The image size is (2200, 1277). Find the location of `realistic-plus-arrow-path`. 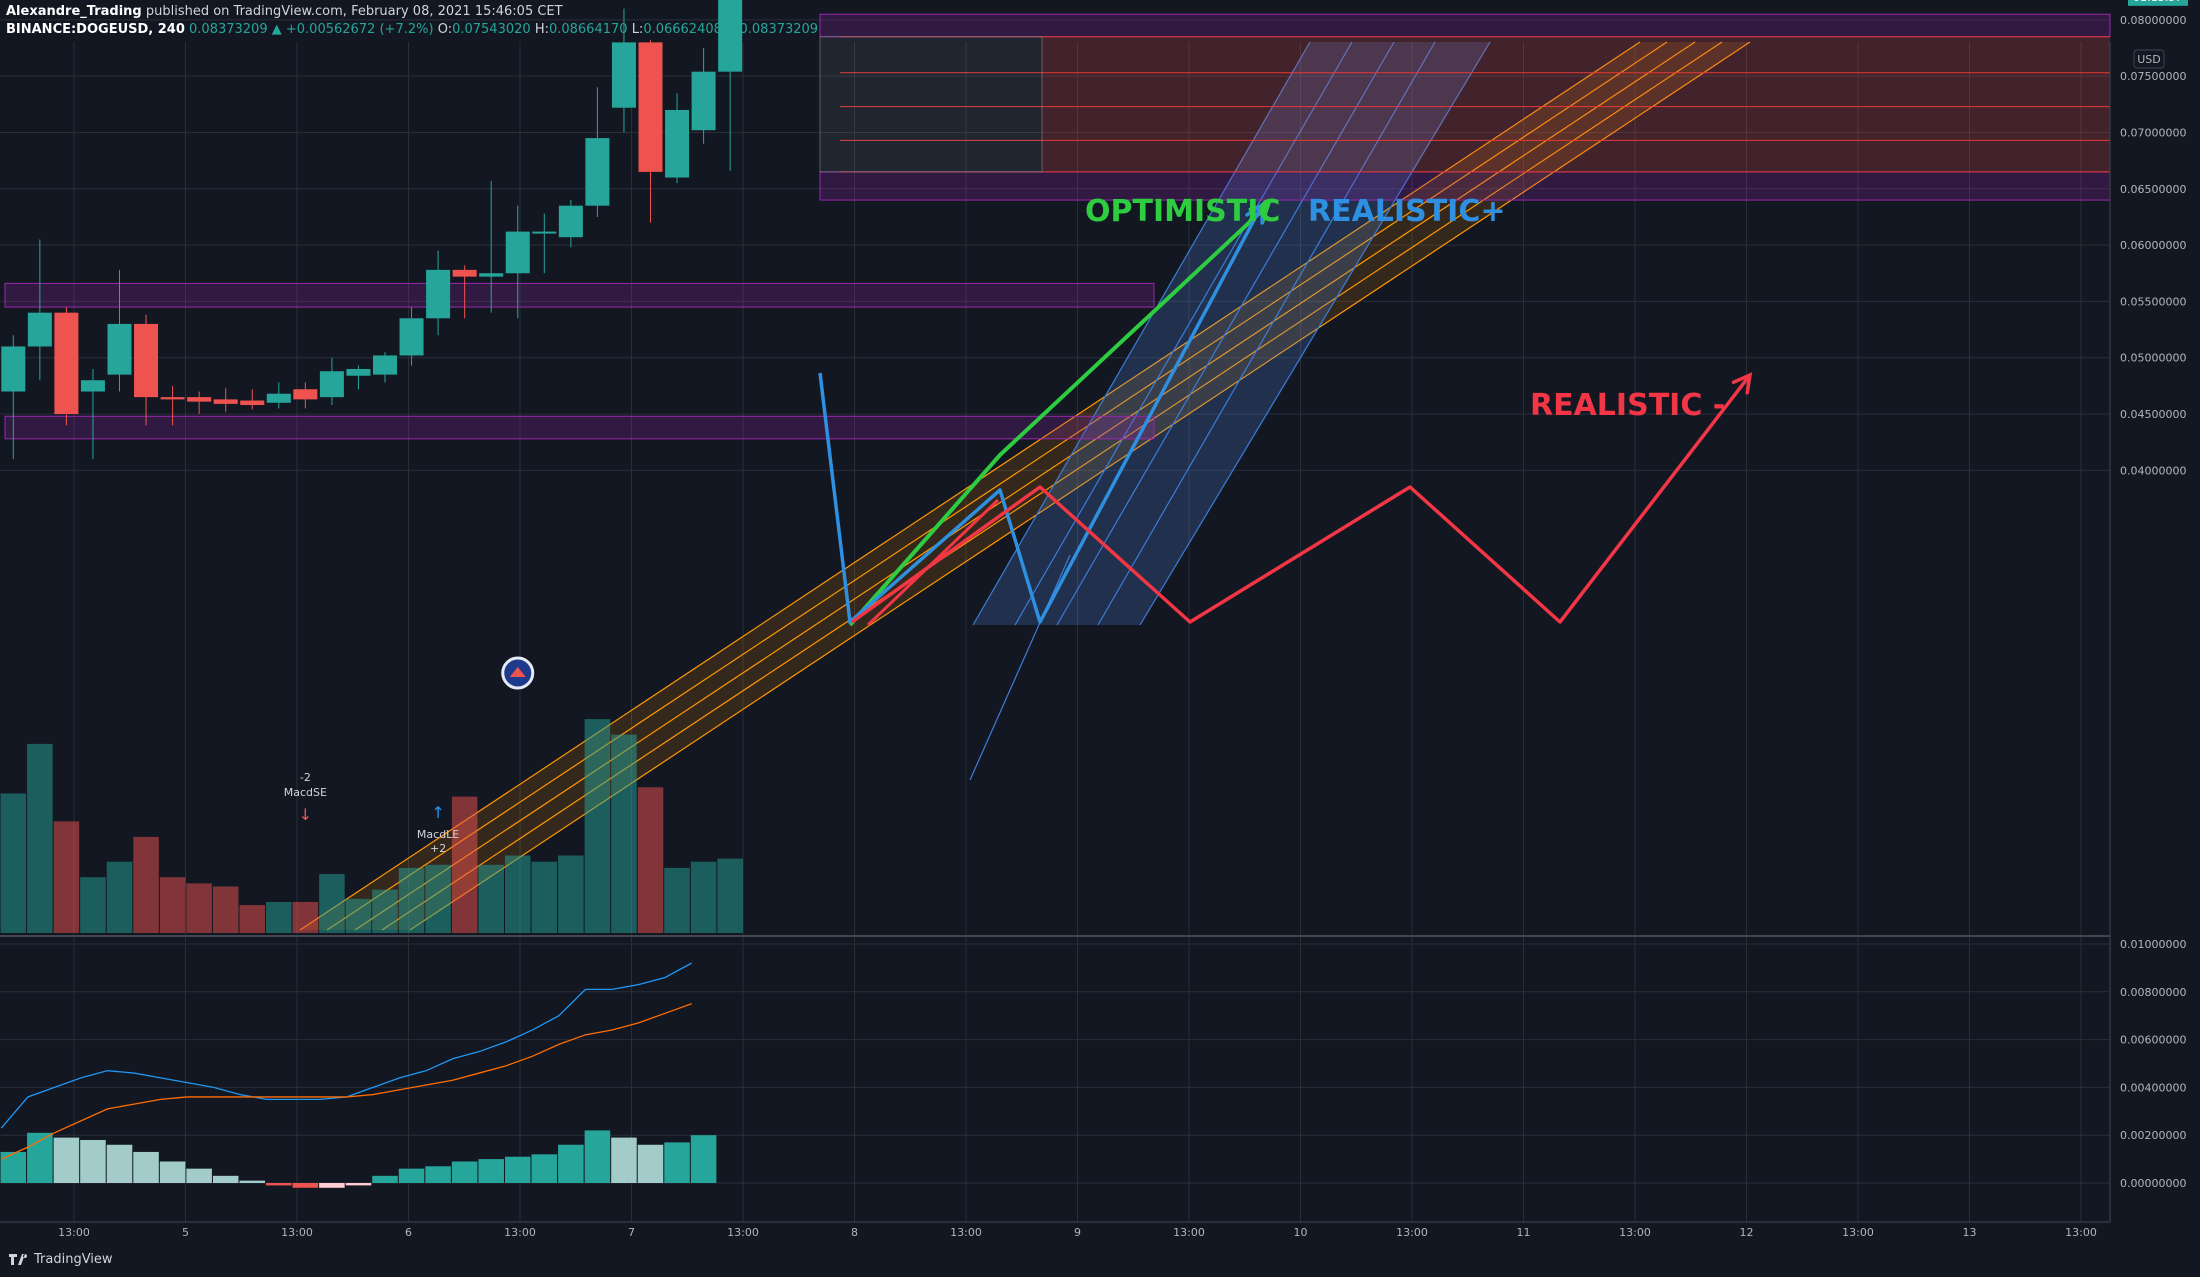

realistic-plus-arrow-path is located at coordinates (1041, 414).